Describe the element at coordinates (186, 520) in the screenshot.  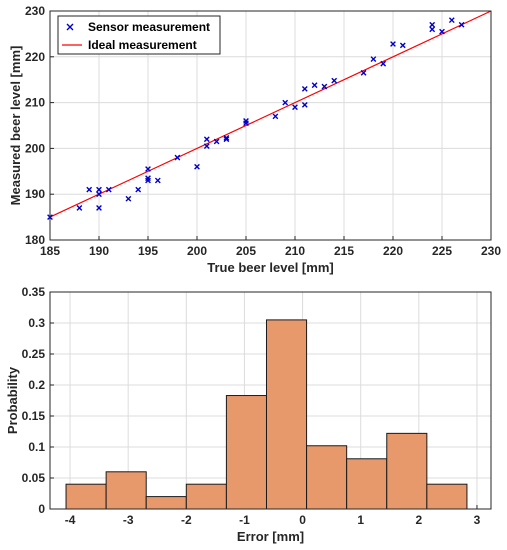
I see `x-tick-label: -2` at that location.